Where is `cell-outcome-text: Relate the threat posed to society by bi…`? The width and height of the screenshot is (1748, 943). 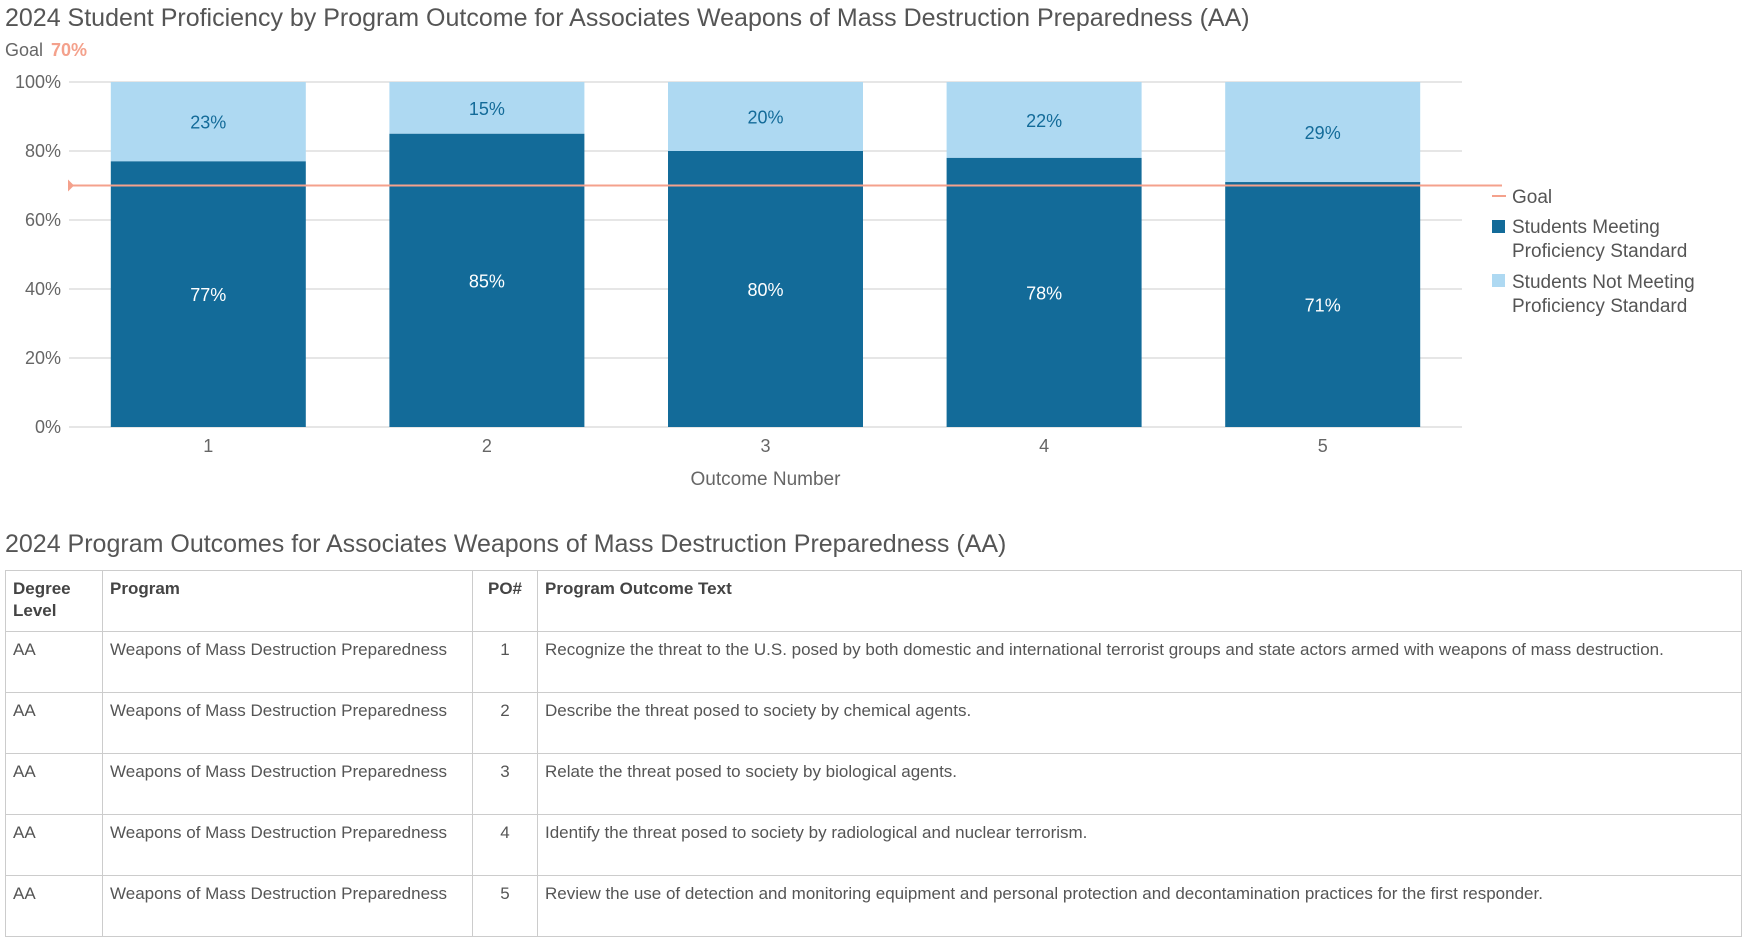
cell-outcome-text: Relate the threat posed to society by bi… is located at coordinates (1139, 784).